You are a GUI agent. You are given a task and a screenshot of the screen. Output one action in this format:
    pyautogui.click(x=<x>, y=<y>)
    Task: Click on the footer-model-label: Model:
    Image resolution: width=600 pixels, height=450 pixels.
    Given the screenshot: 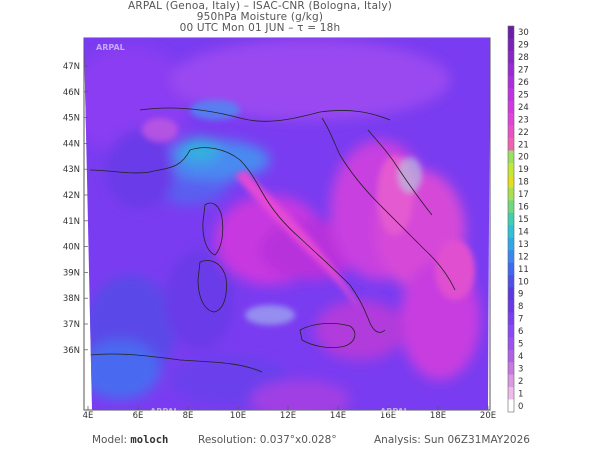 What is the action you would take?
    pyautogui.click(x=110, y=440)
    